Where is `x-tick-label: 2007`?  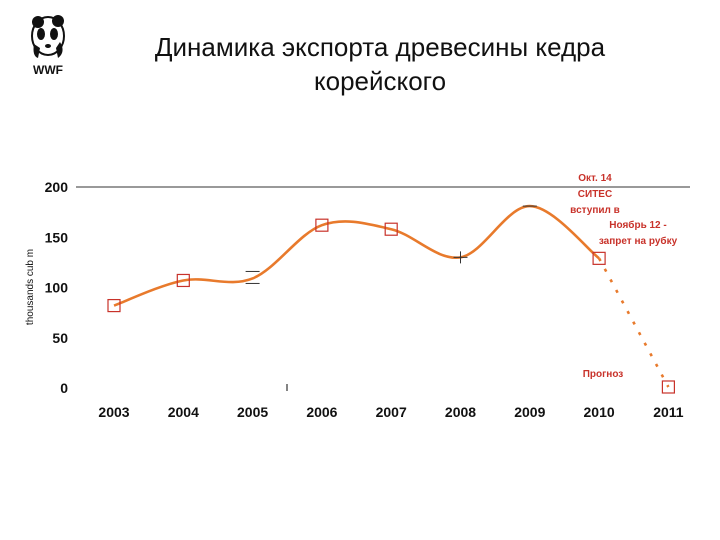 x-tick-label: 2007 is located at coordinates (391, 412).